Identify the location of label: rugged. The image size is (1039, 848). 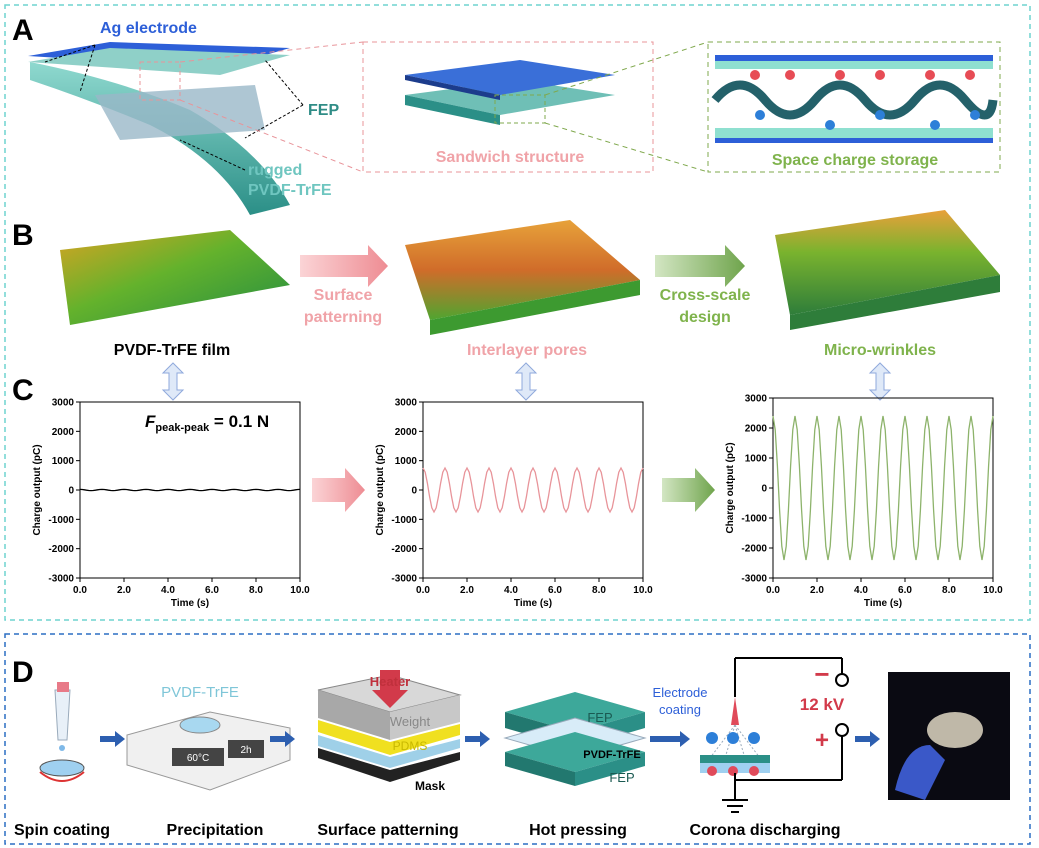
(275, 170).